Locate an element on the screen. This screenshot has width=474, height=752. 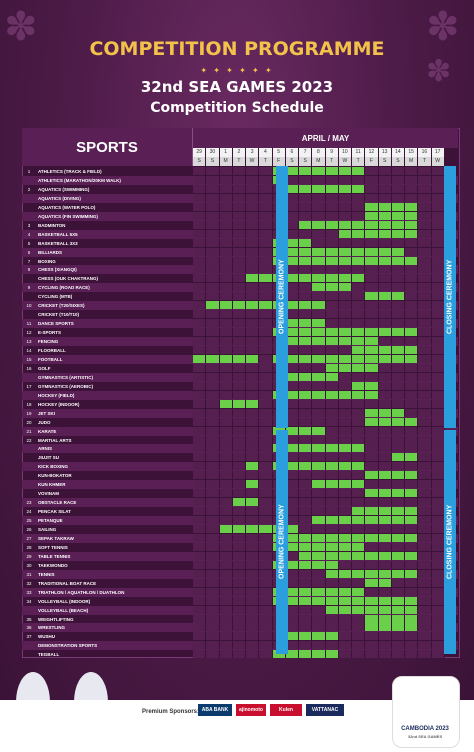
sport-name: VOLLEYBALL (INDOOR) is located at coordinates (64, 601).